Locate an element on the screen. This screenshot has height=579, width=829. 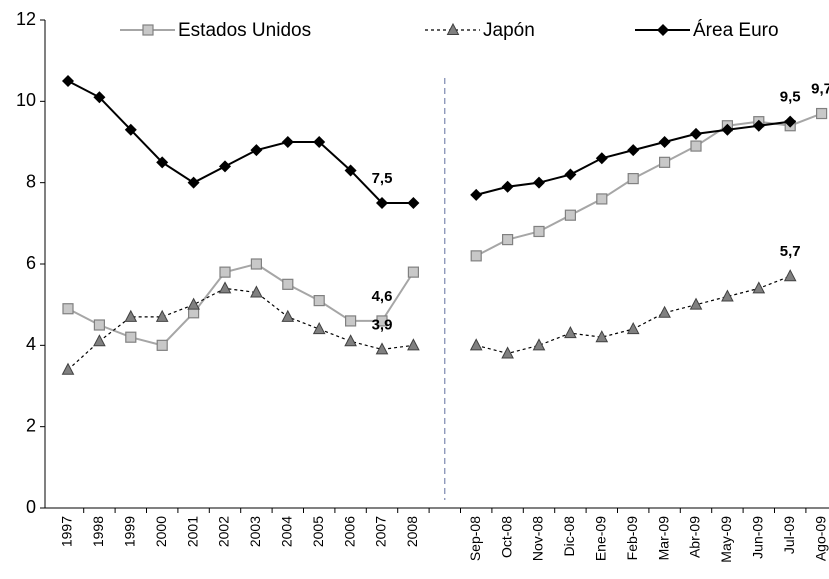
y-tick-label: 6 is located at coordinates (31, 263).